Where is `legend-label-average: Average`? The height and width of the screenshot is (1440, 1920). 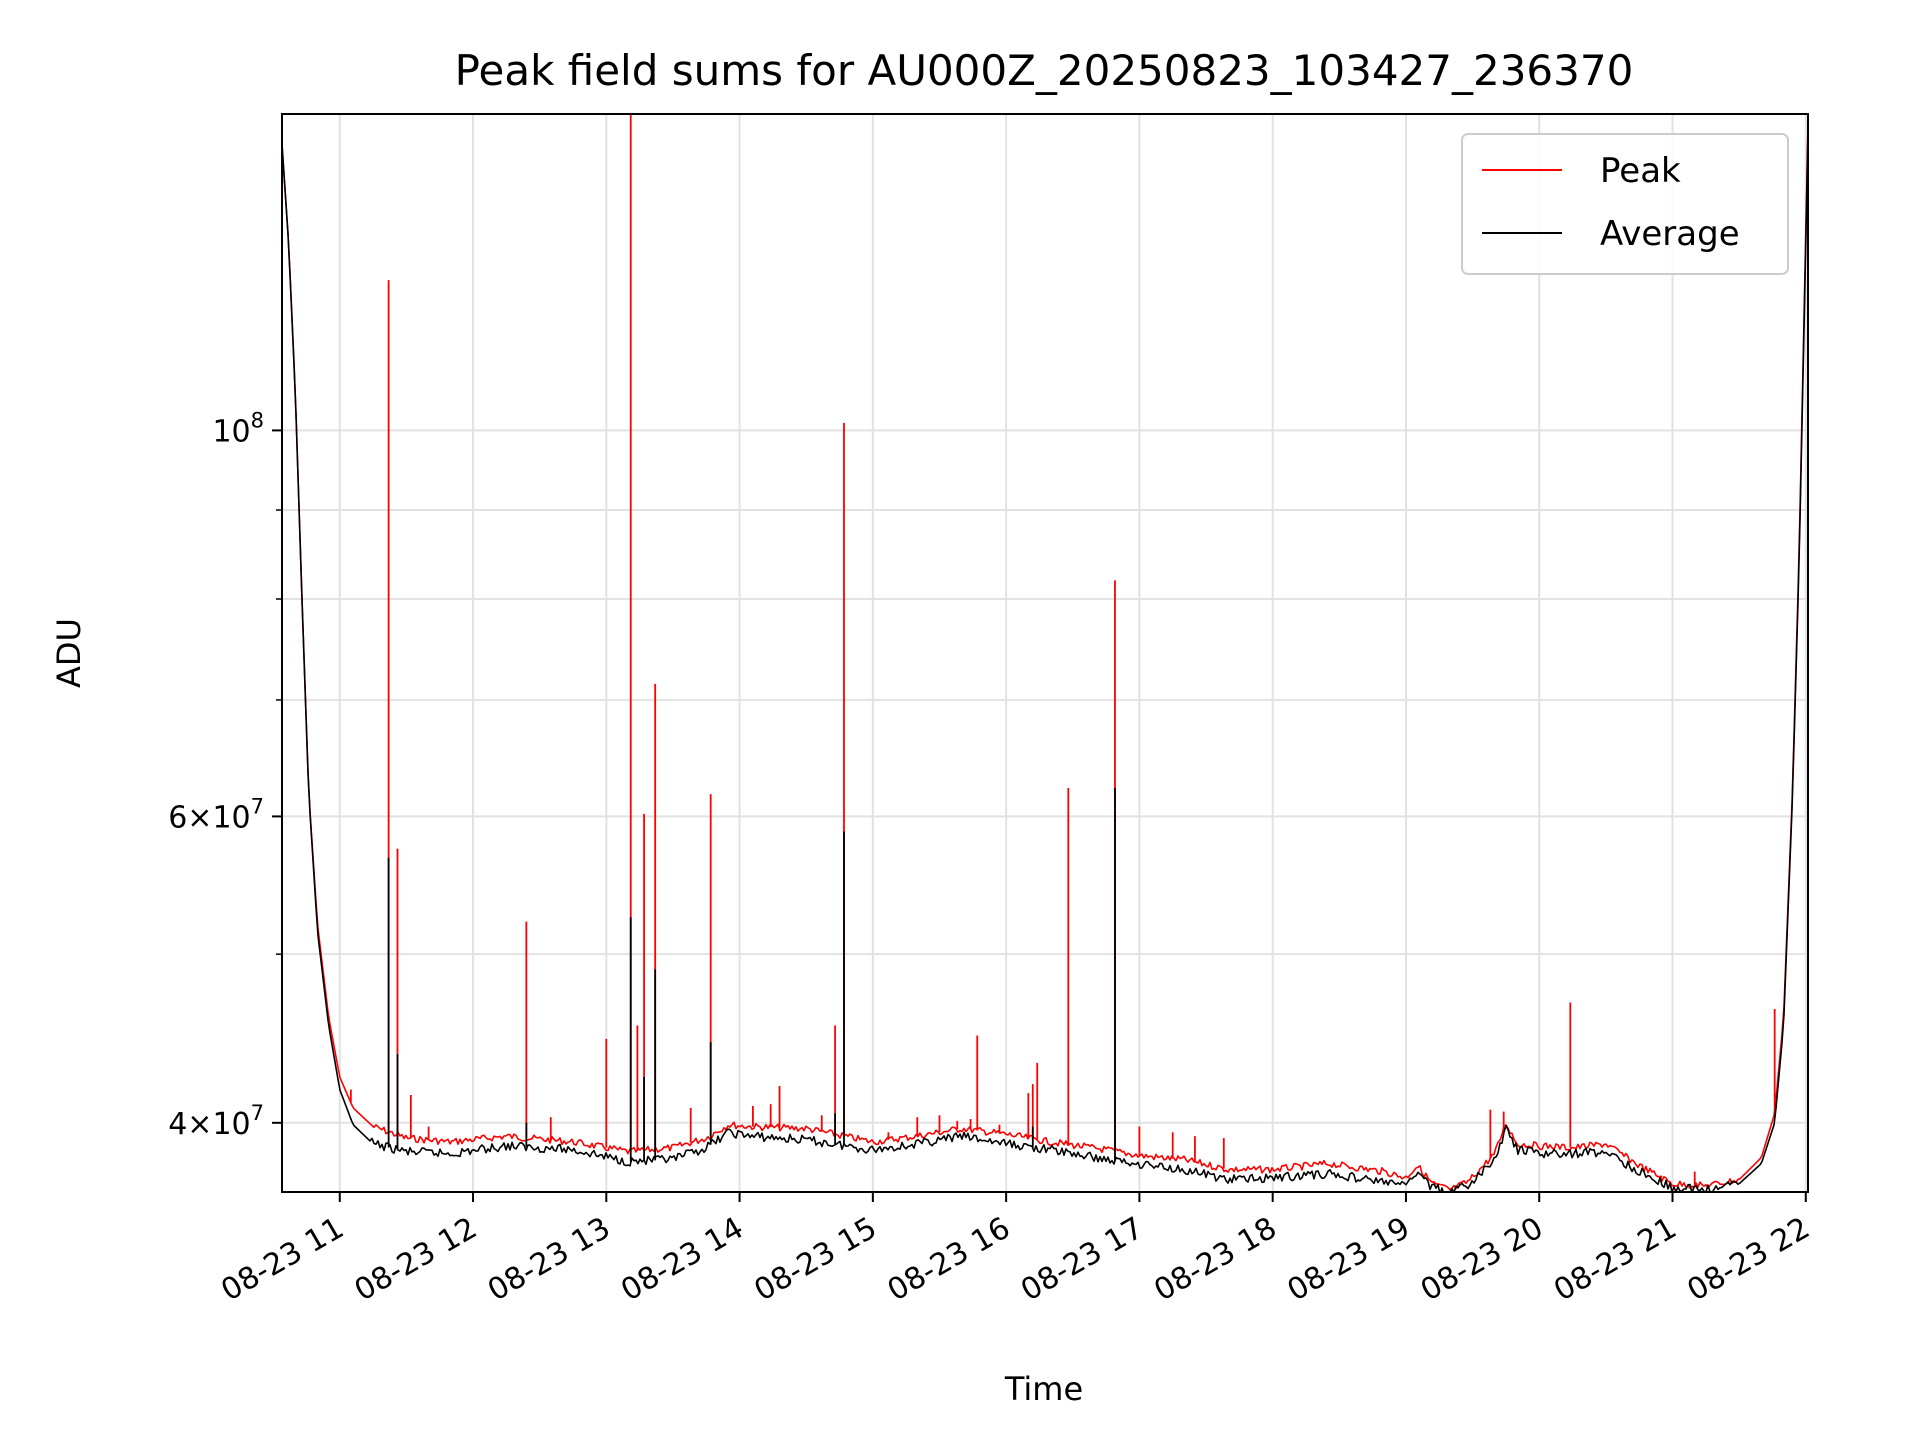 legend-label-average: Average is located at coordinates (1670, 234).